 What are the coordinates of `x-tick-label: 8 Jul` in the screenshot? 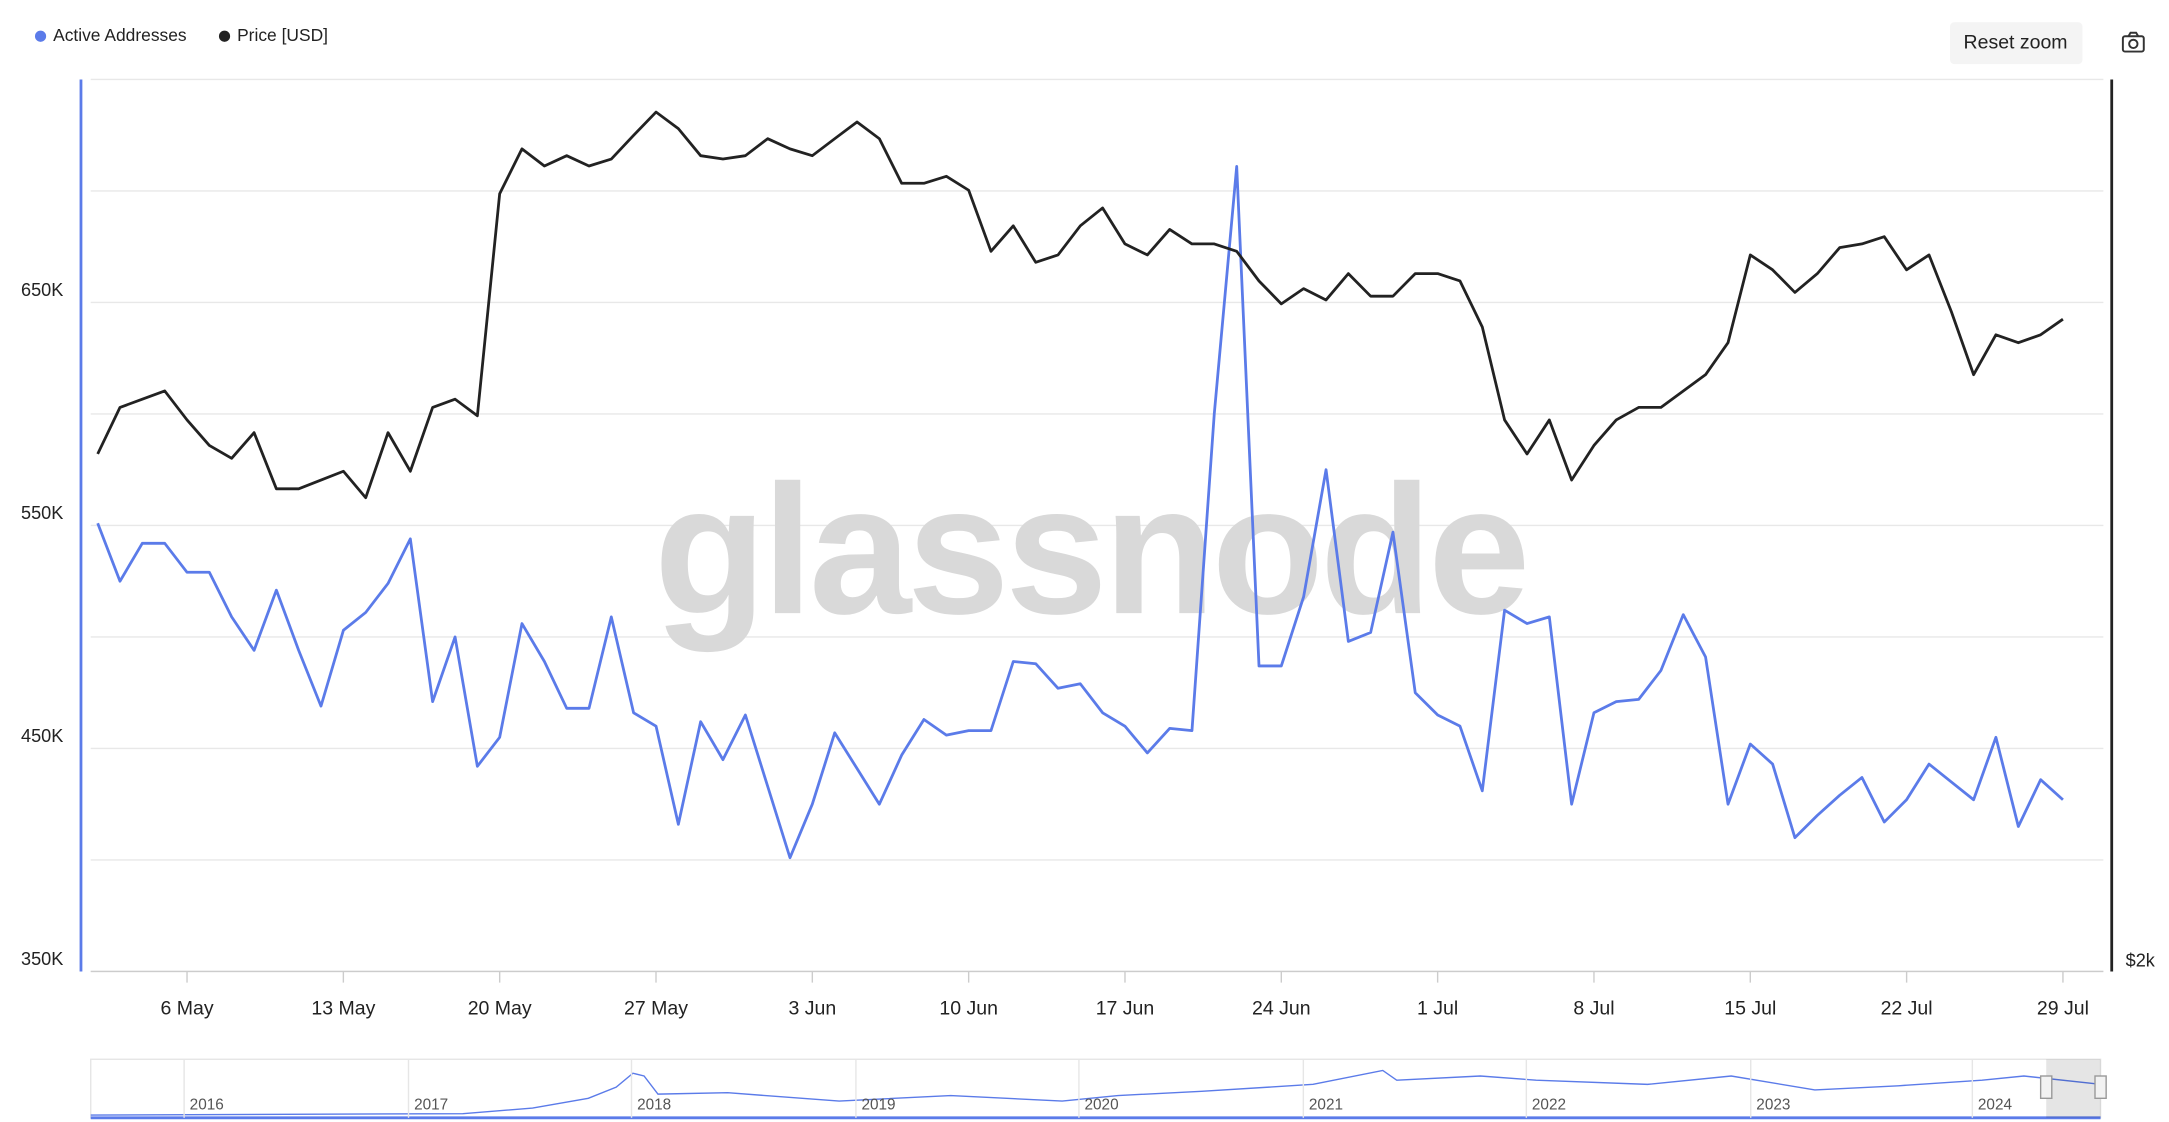 It's located at (1593, 1008).